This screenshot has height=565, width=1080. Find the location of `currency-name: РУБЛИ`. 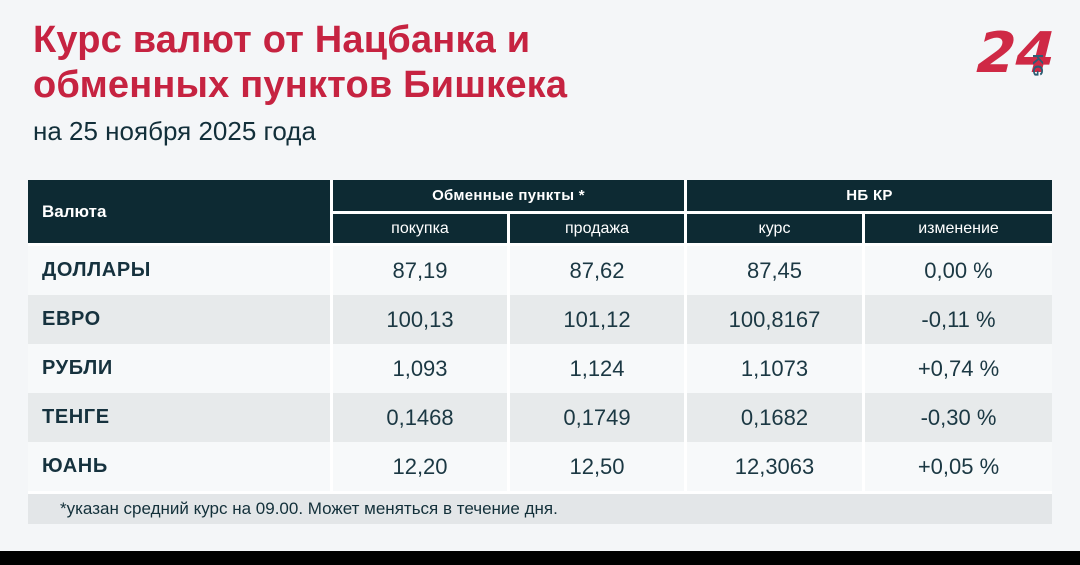

currency-name: РУБЛИ is located at coordinates (179, 368).